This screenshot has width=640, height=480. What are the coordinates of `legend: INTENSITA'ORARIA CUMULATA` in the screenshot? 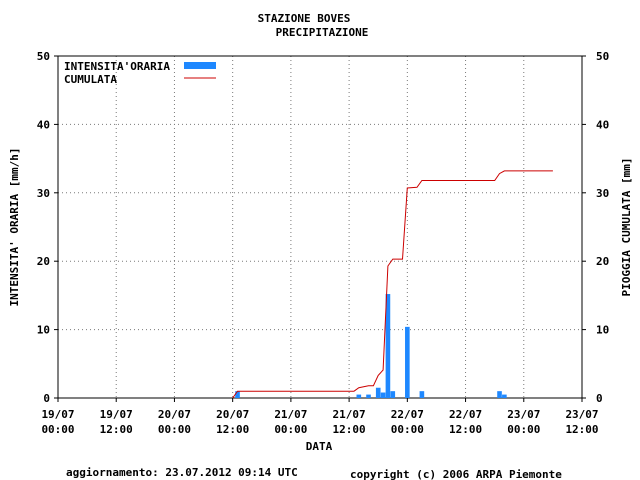 It's located at (140, 73).